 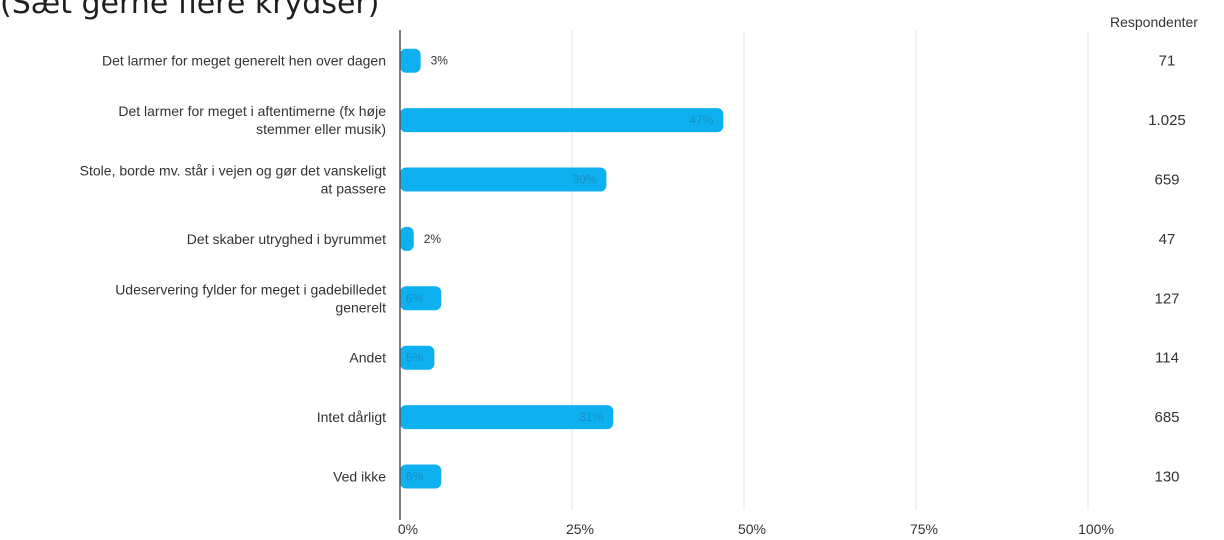 What do you see at coordinates (924, 529) in the screenshot?
I see `x-tick-label: 75%` at bounding box center [924, 529].